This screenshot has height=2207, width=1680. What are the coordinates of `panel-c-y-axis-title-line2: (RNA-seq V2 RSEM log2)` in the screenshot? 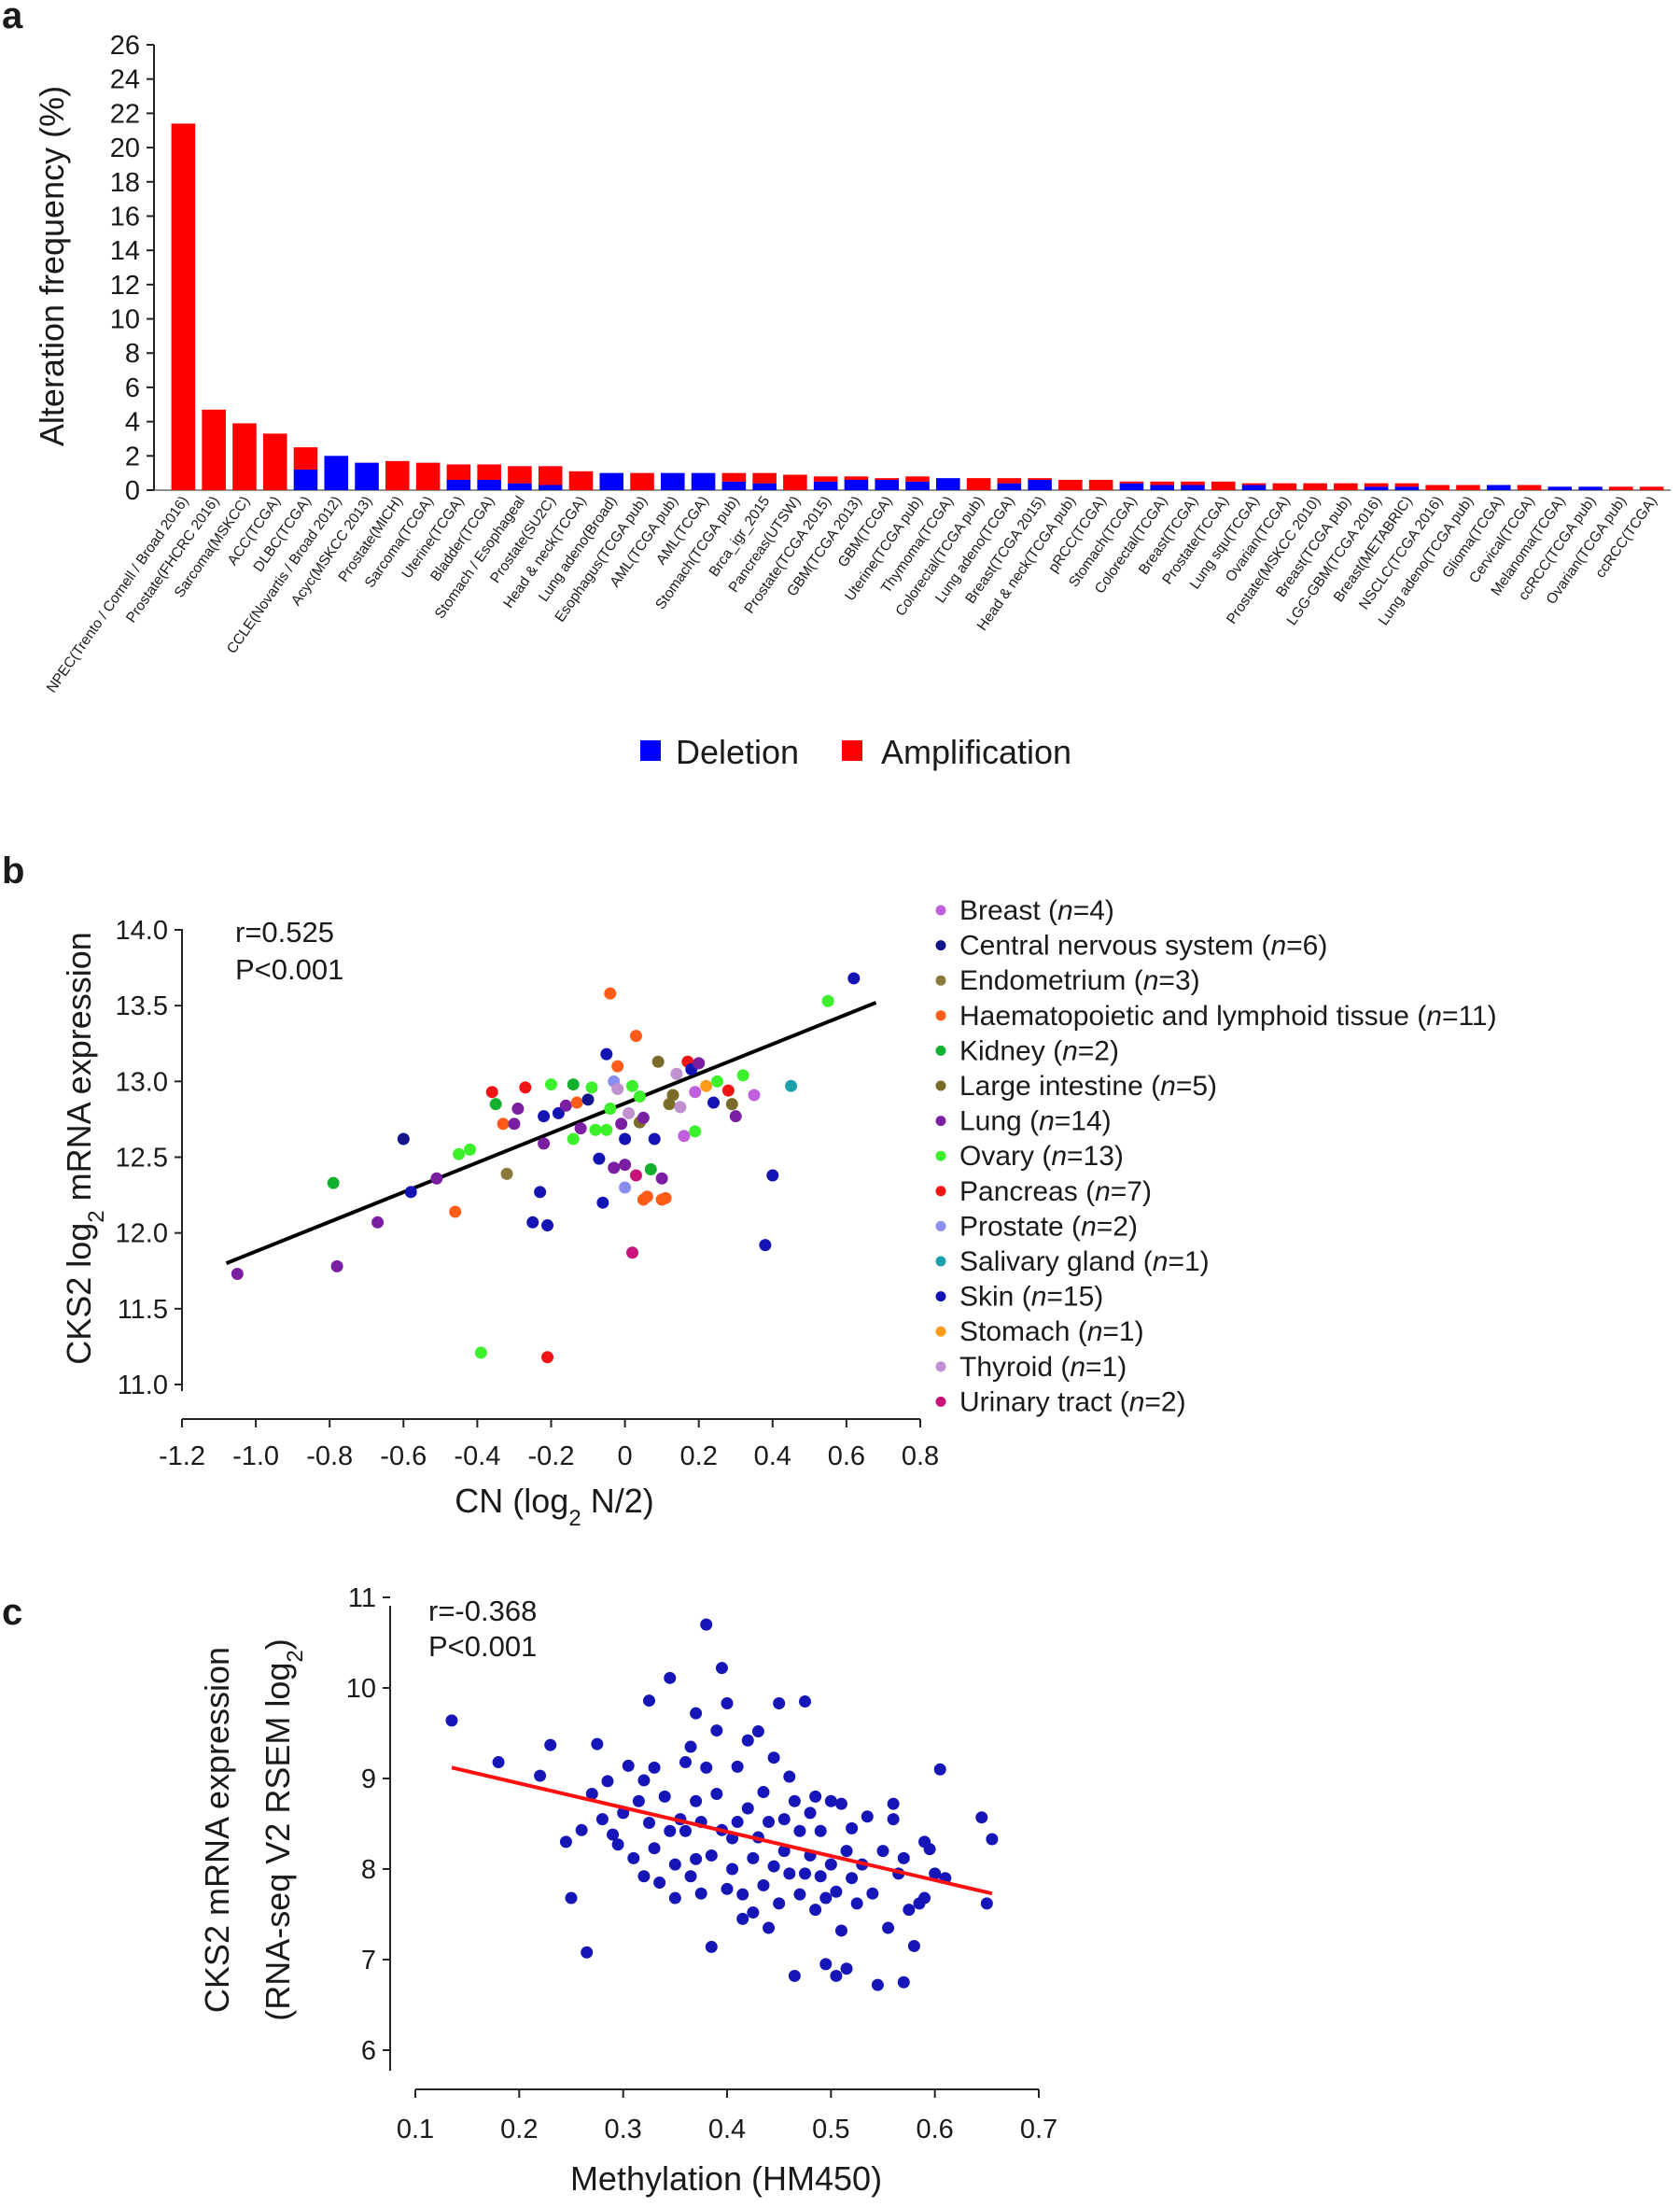 It's located at (283, 1829).